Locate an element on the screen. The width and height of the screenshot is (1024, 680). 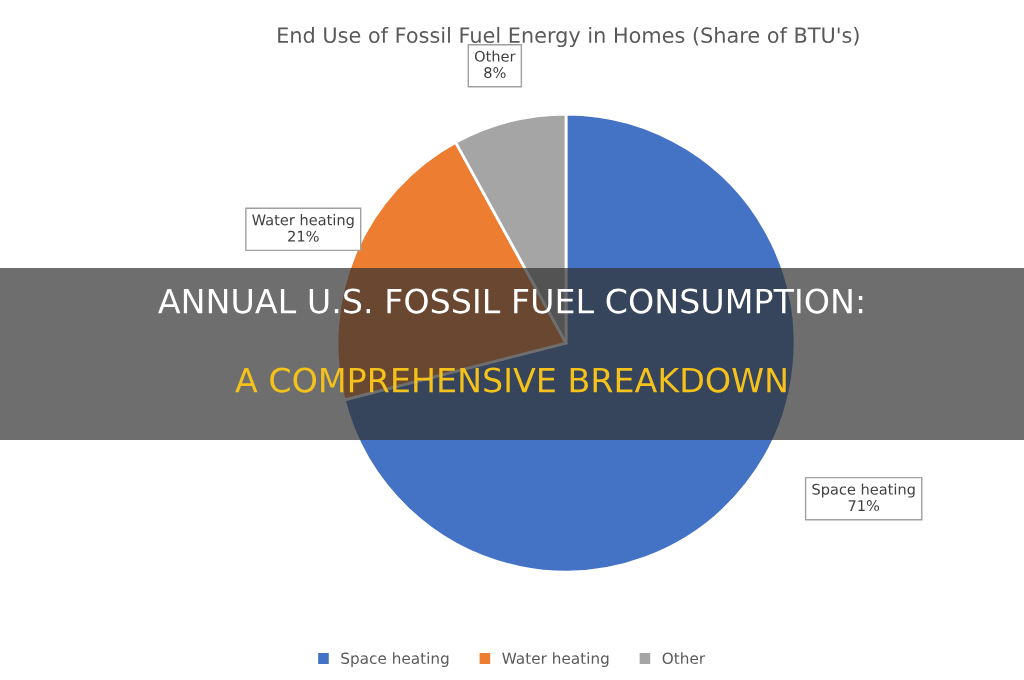
legend-label: Space heating is located at coordinates (395, 659).